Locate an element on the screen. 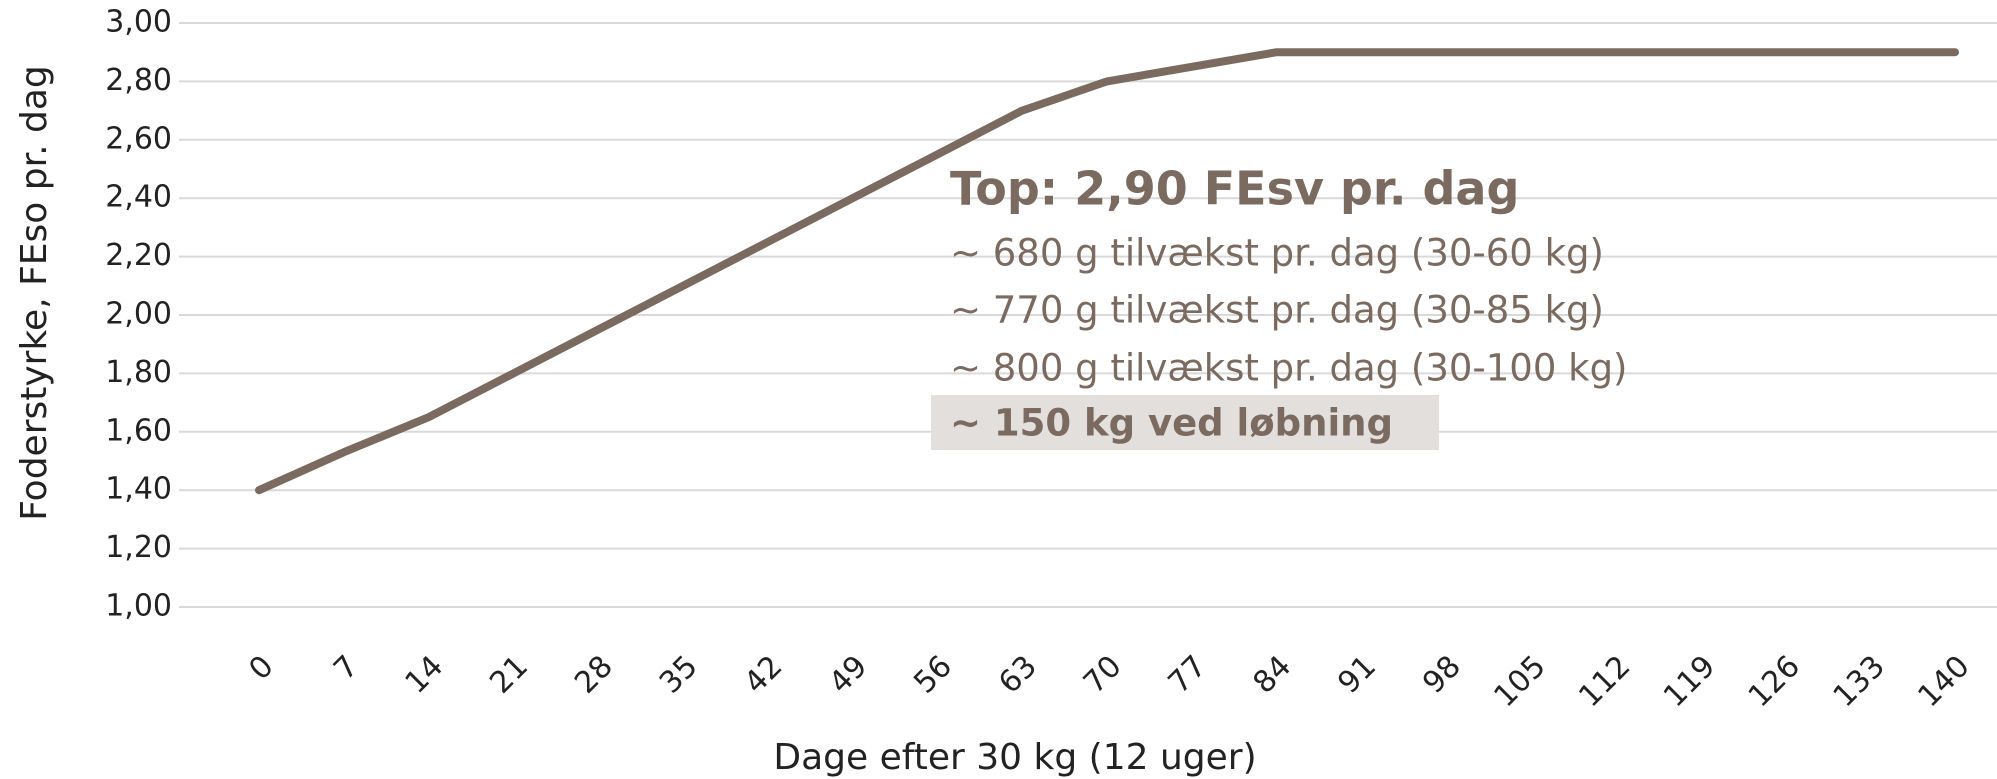  y-tick-label: 1,40 is located at coordinates (138, 489).